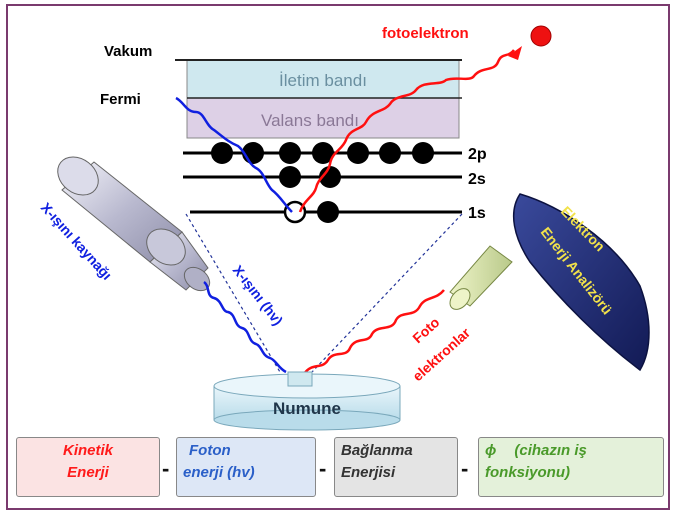 The width and height of the screenshot is (680, 516). I want to click on analyzer-nozzle, so click(481, 277).